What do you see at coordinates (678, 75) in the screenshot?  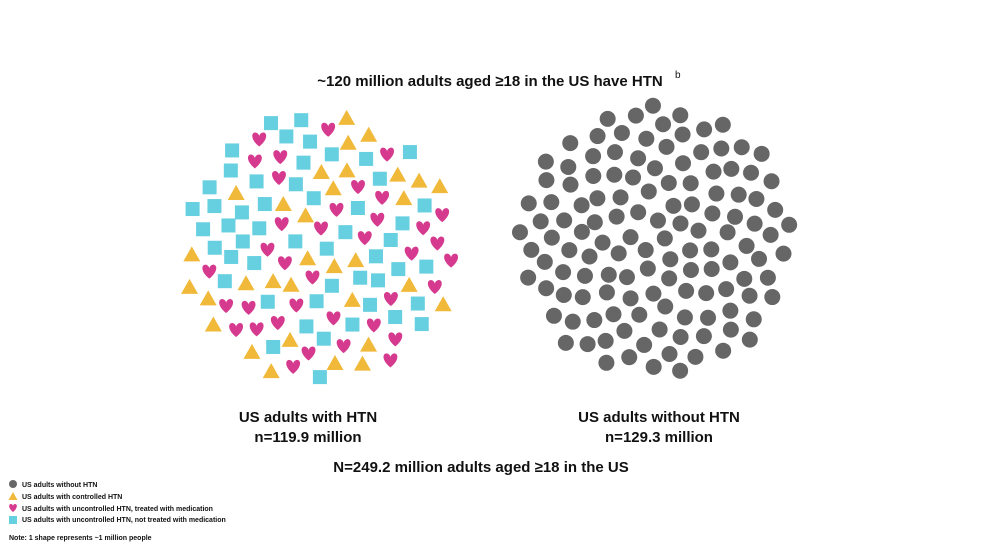 I see `title-superscript: b` at bounding box center [678, 75].